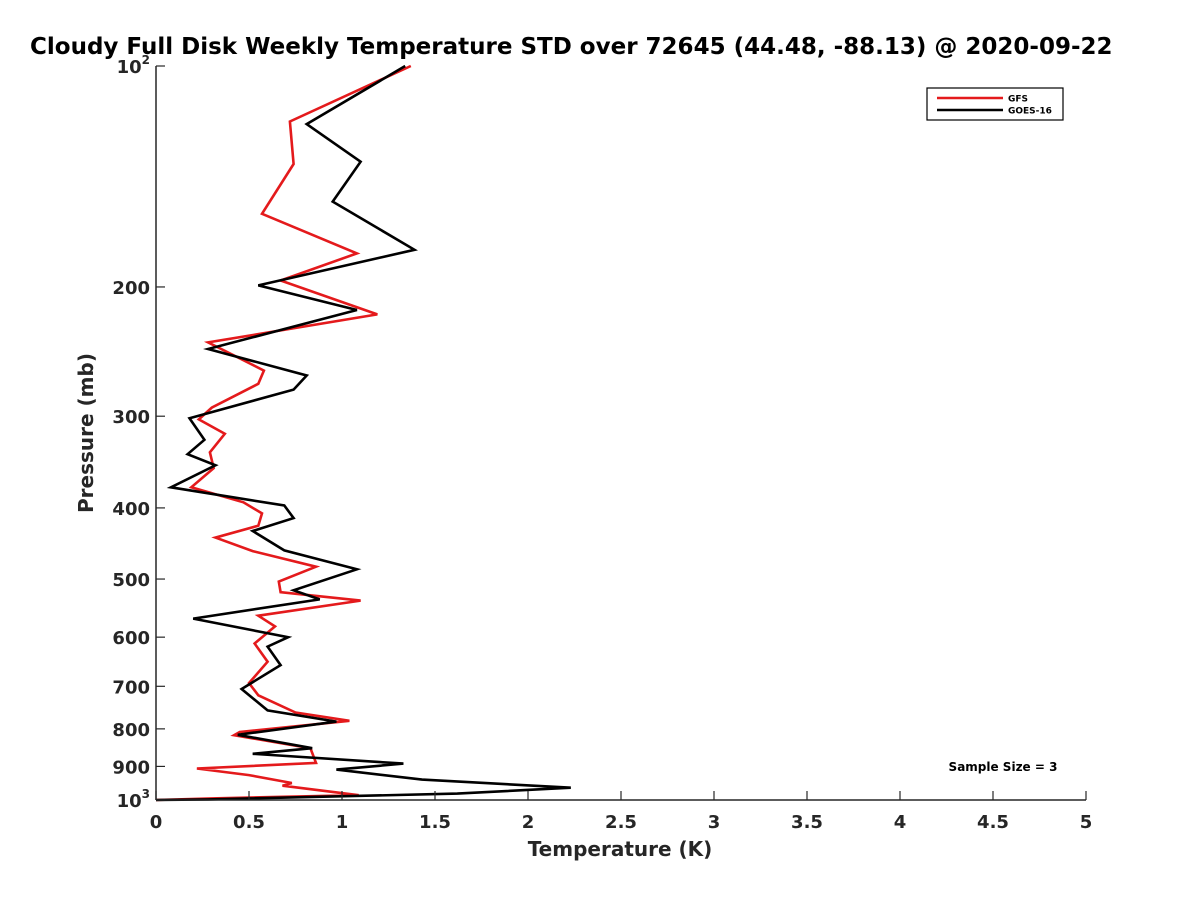 The width and height of the screenshot is (1200, 900). I want to click on x-tick-label: 2, so click(528, 822).